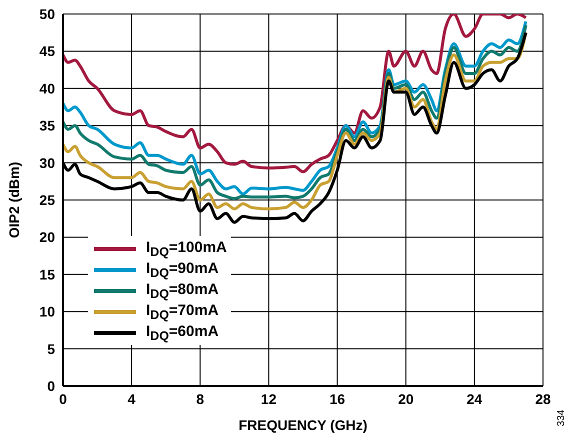  What do you see at coordinates (47, 312) in the screenshot?
I see `y-tick-label: 10` at bounding box center [47, 312].